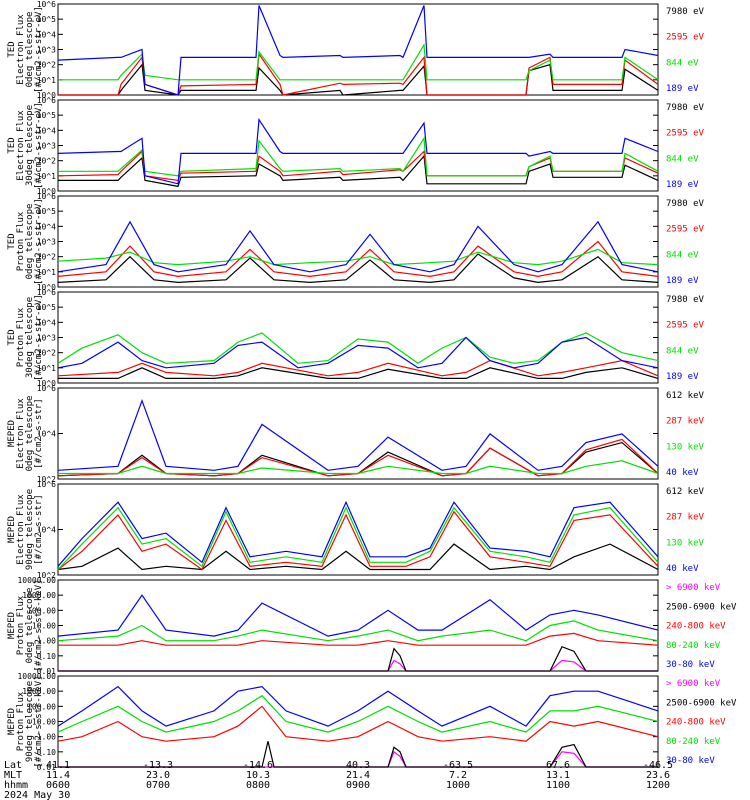 The width and height of the screenshot is (750, 800). What do you see at coordinates (658, 775) in the screenshot?
I see `x-tick-label-mlt: 23.6` at bounding box center [658, 775].